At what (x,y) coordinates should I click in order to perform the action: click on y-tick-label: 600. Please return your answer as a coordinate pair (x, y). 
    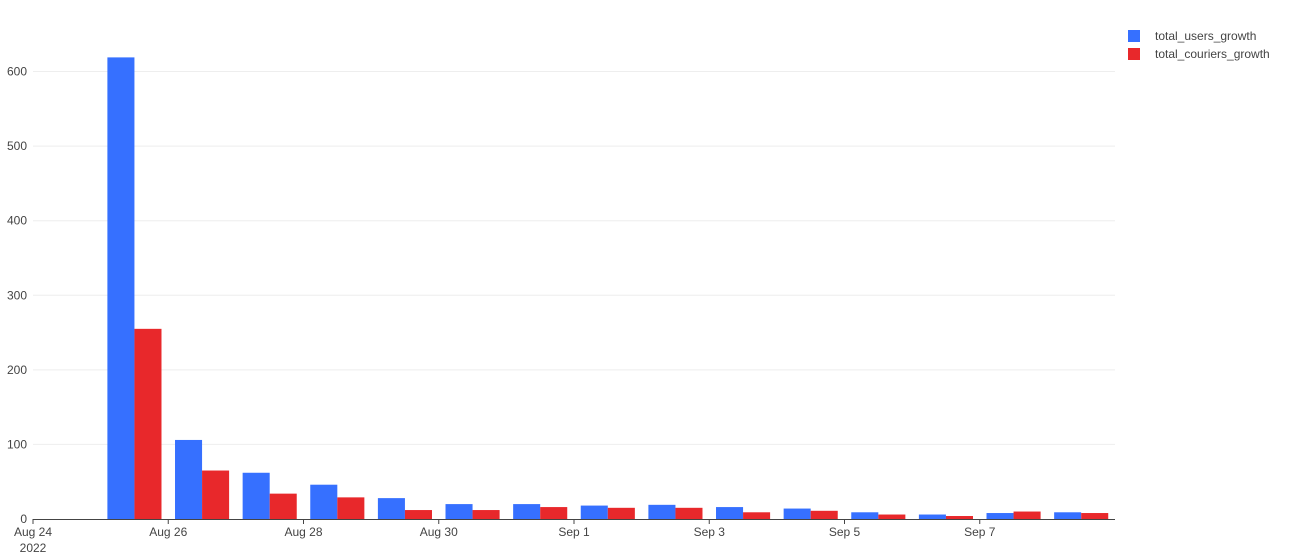
    Looking at the image, I should click on (17, 72).